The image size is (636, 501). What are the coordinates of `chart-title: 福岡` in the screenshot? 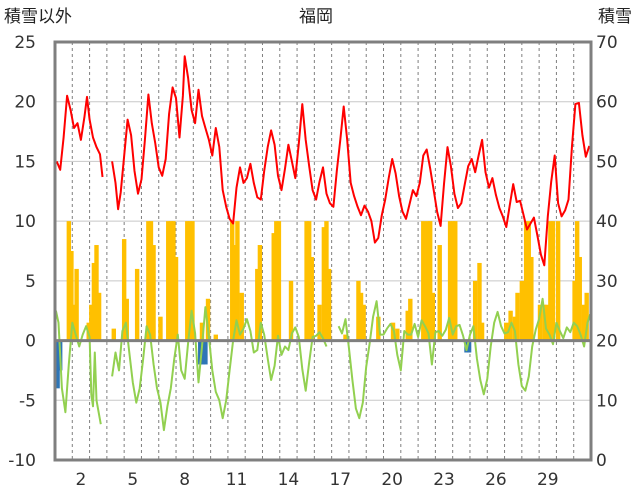 It's located at (316, 17).